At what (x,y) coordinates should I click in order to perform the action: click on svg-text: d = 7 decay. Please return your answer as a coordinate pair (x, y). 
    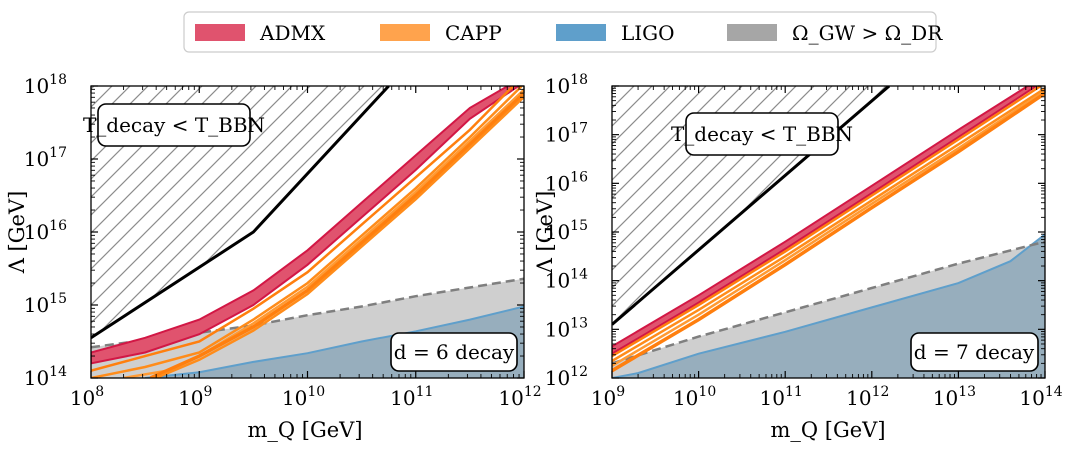
    Looking at the image, I should click on (974, 352).